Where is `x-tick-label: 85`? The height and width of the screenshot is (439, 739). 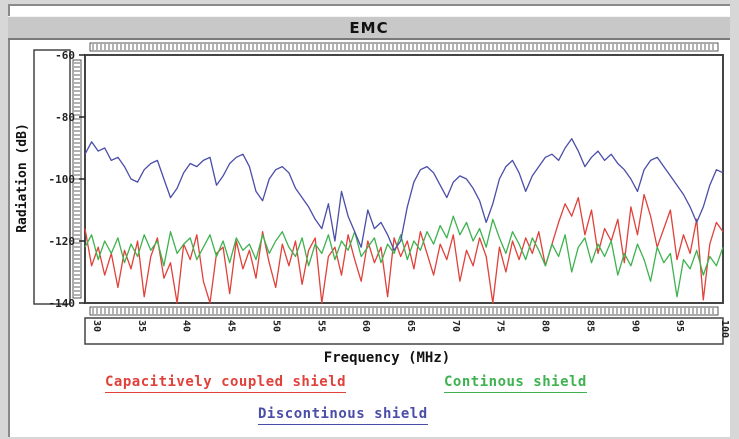 x-tick-label: 85 is located at coordinates (589, 326).